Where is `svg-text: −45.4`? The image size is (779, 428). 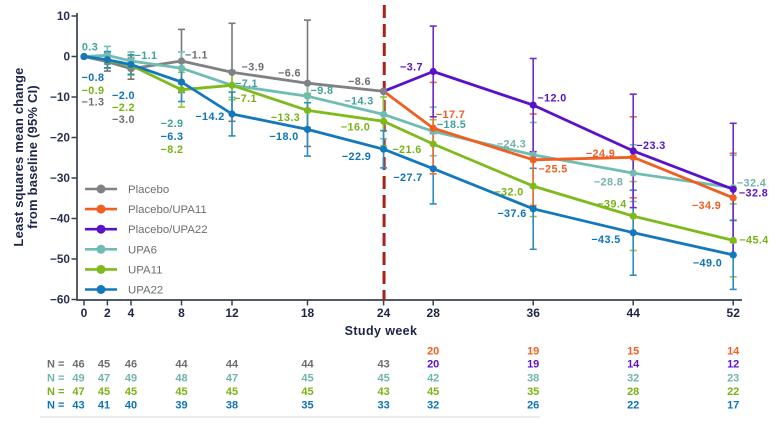
svg-text: −45.4 is located at coordinates (753, 240).